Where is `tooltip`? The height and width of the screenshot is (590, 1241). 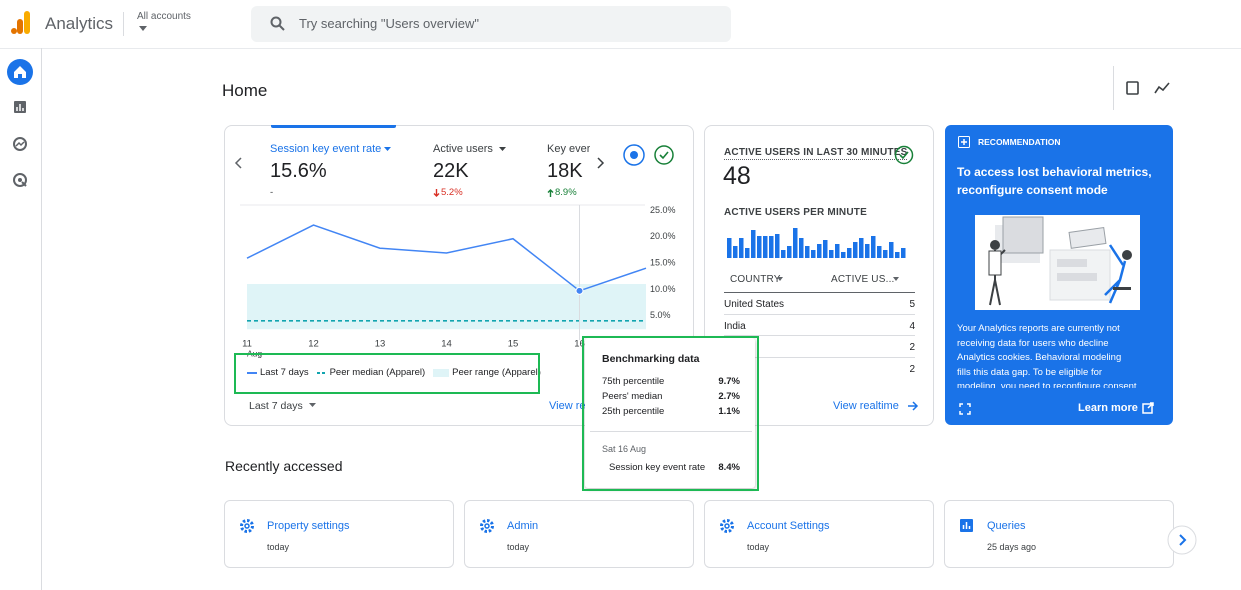 tooltip is located at coordinates (670, 413).